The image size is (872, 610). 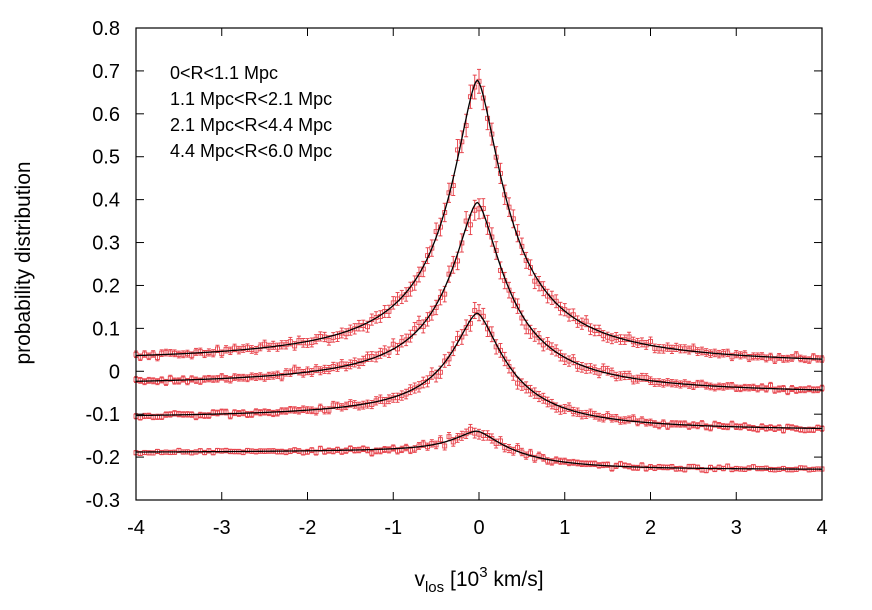 What do you see at coordinates (650, 528) in the screenshot?
I see `x-tick-label: 2` at bounding box center [650, 528].